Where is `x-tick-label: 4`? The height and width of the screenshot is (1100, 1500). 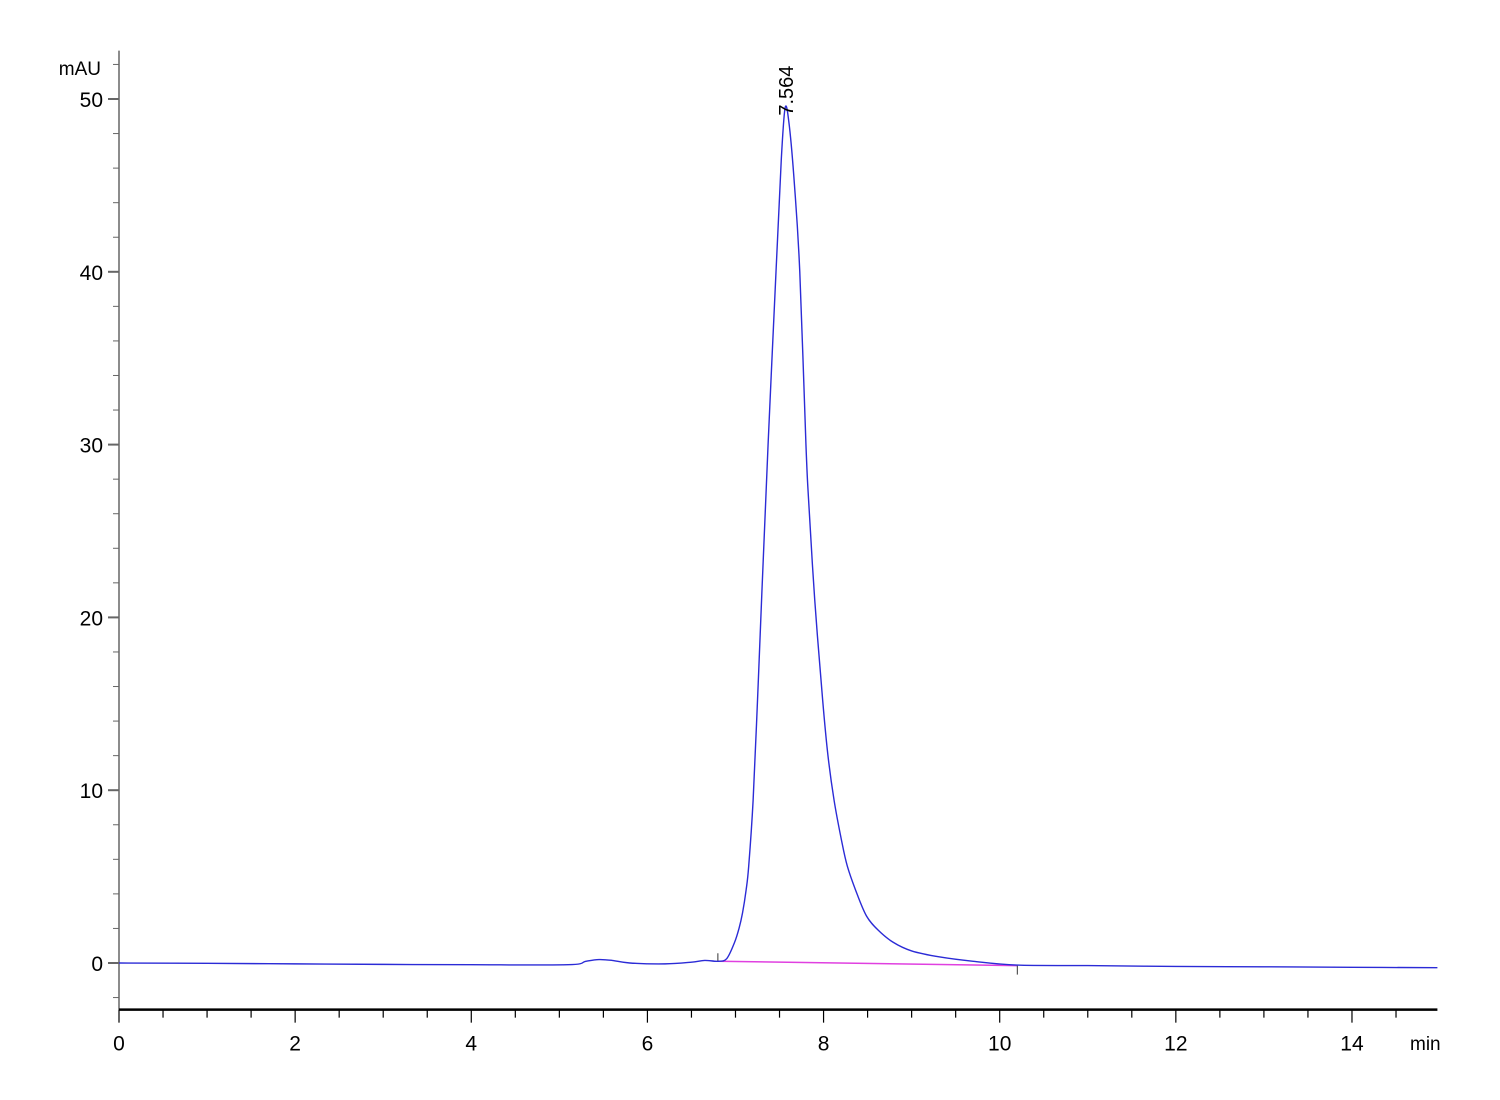
x-tick-label: 4 is located at coordinates (471, 1044).